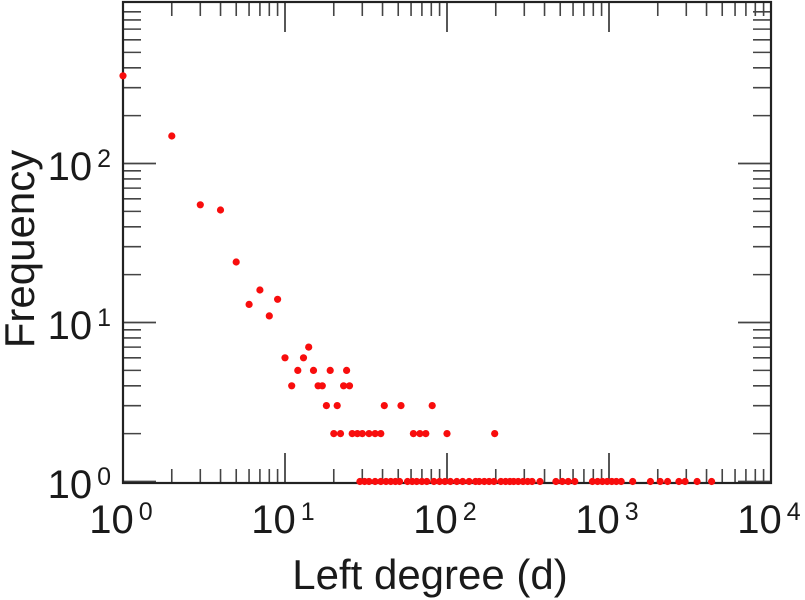 Image resolution: width=805 pixels, height=600 pixels. I want to click on x-tick-label: 10 3, so click(607, 520).